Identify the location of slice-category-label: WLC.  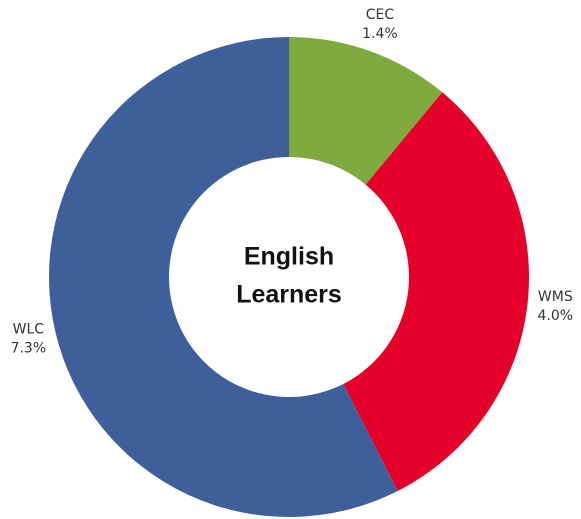
(29, 329).